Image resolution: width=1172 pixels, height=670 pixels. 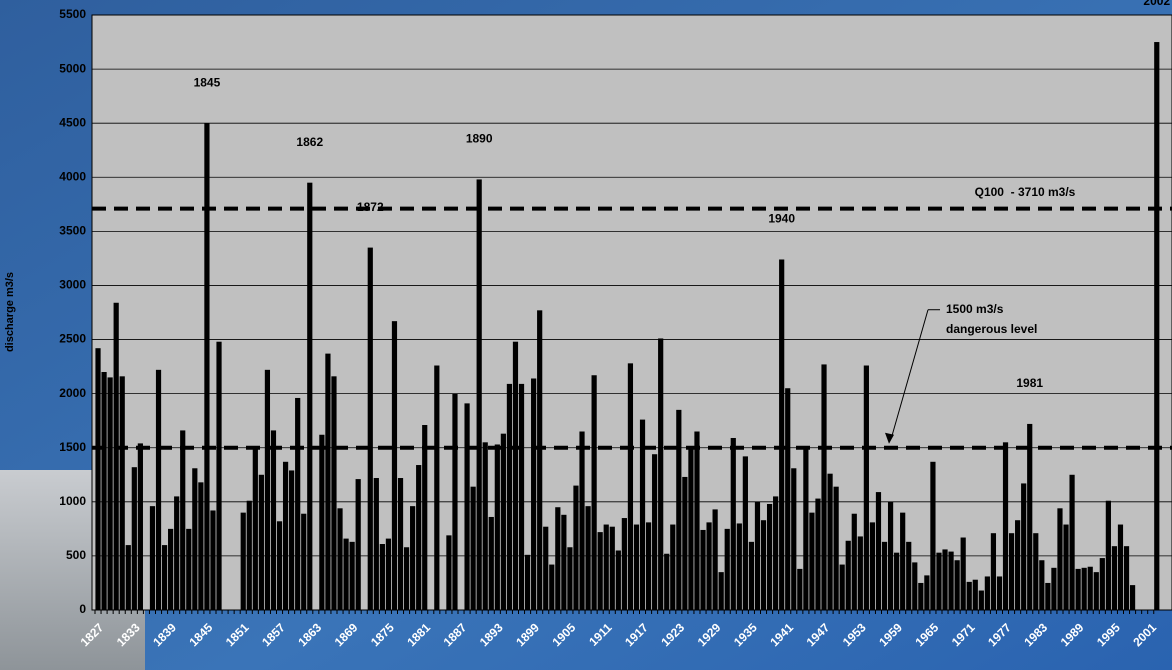 I want to click on y-tick-label: 2500, so click(x=72, y=339).